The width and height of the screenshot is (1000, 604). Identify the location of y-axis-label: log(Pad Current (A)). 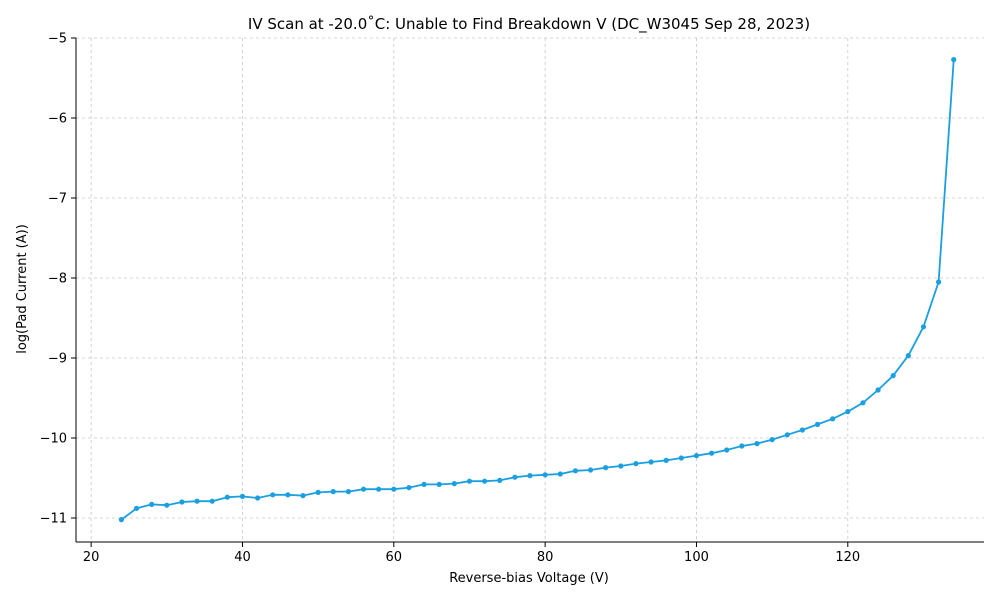
(22, 289).